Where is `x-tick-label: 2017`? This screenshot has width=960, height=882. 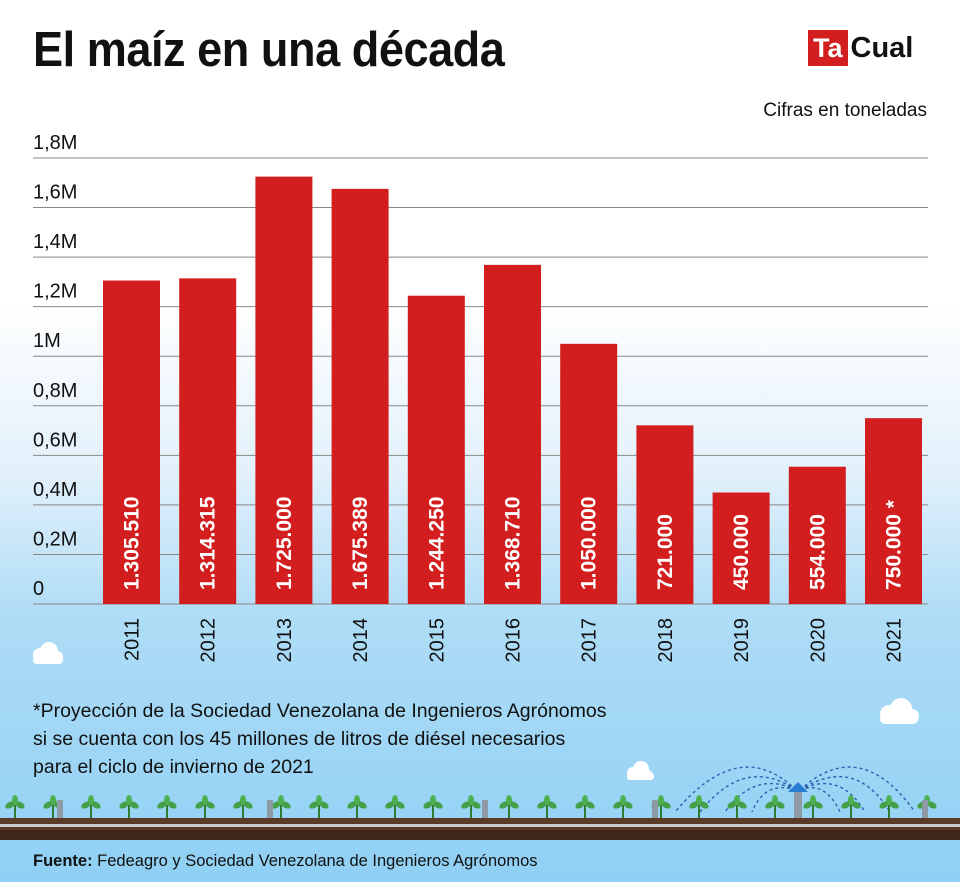
x-tick-label: 2017 is located at coordinates (590, 640).